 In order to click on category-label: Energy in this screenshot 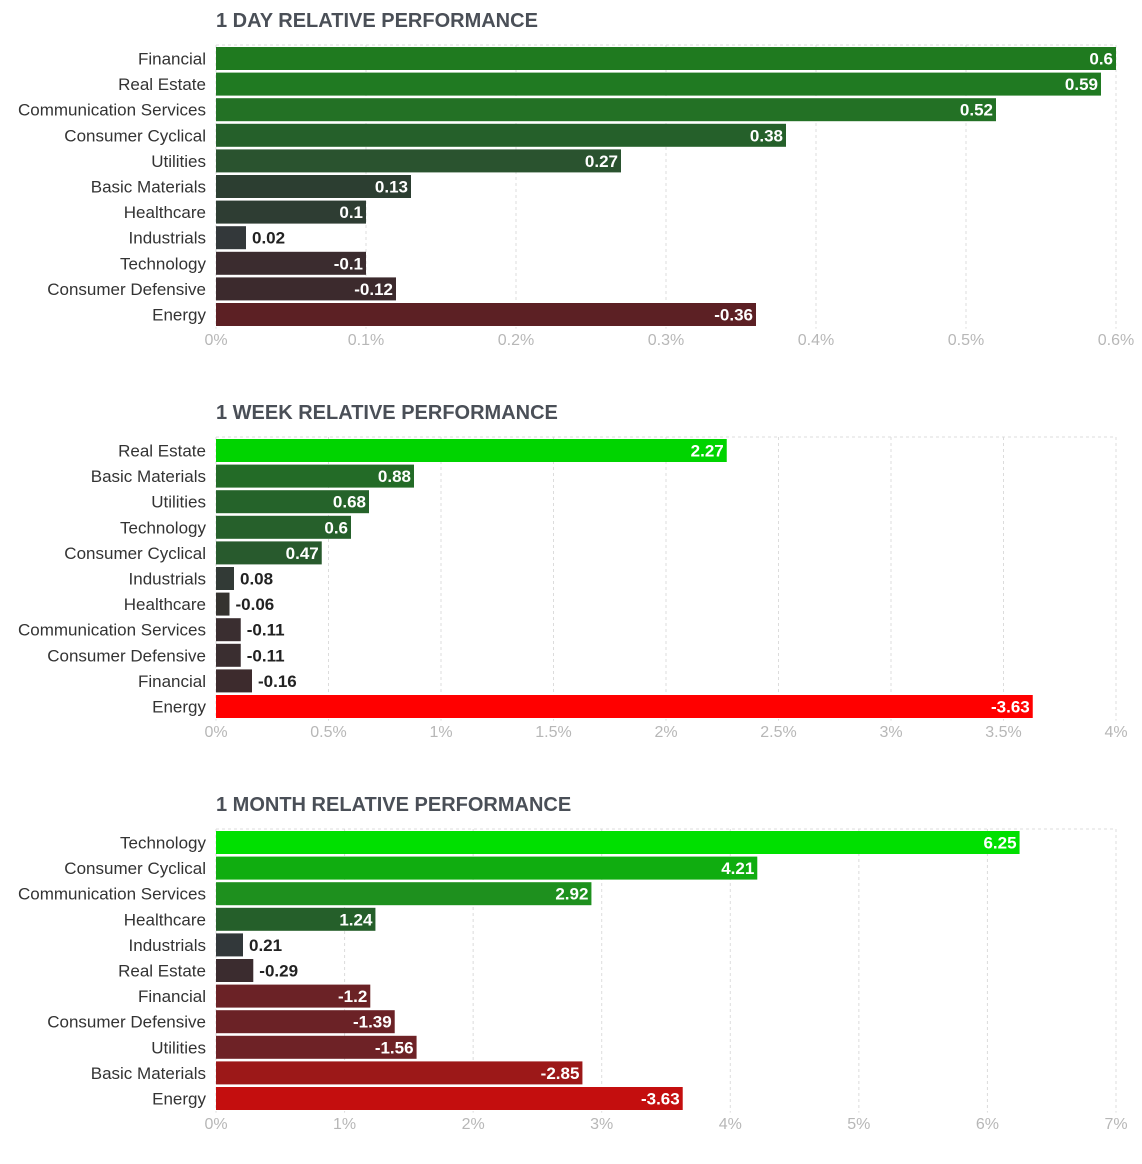, I will do `click(179, 1099)`.